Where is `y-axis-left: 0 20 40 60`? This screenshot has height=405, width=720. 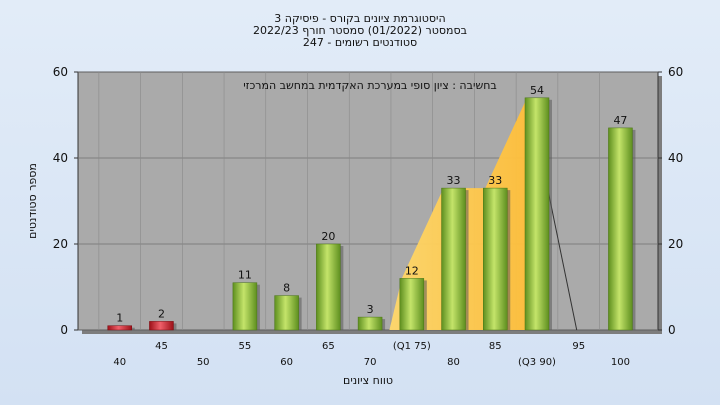
y-axis-left: 0 20 40 60 is located at coordinates (65, 201).